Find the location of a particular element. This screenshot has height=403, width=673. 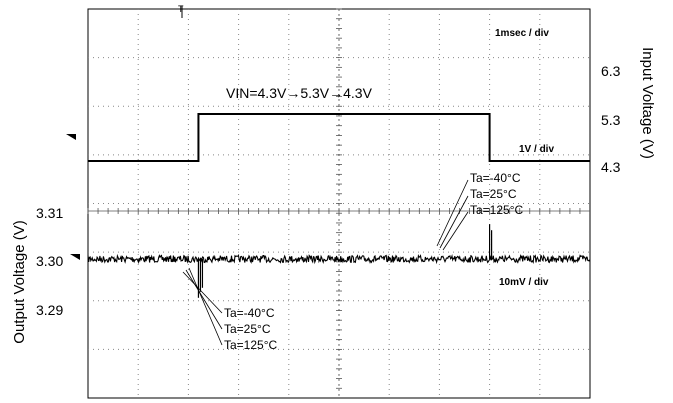

left-tick-label: 3.30 is located at coordinates (49, 261).